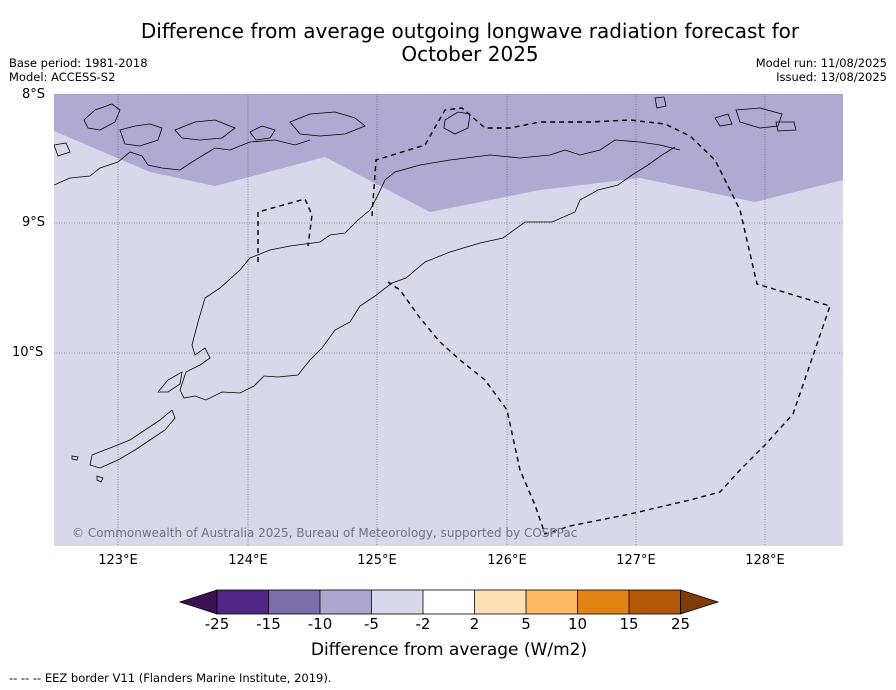 Image resolution: width=896 pixels, height=690 pixels. What do you see at coordinates (268, 624) in the screenshot?
I see `colorbar-tick-label: -15` at bounding box center [268, 624].